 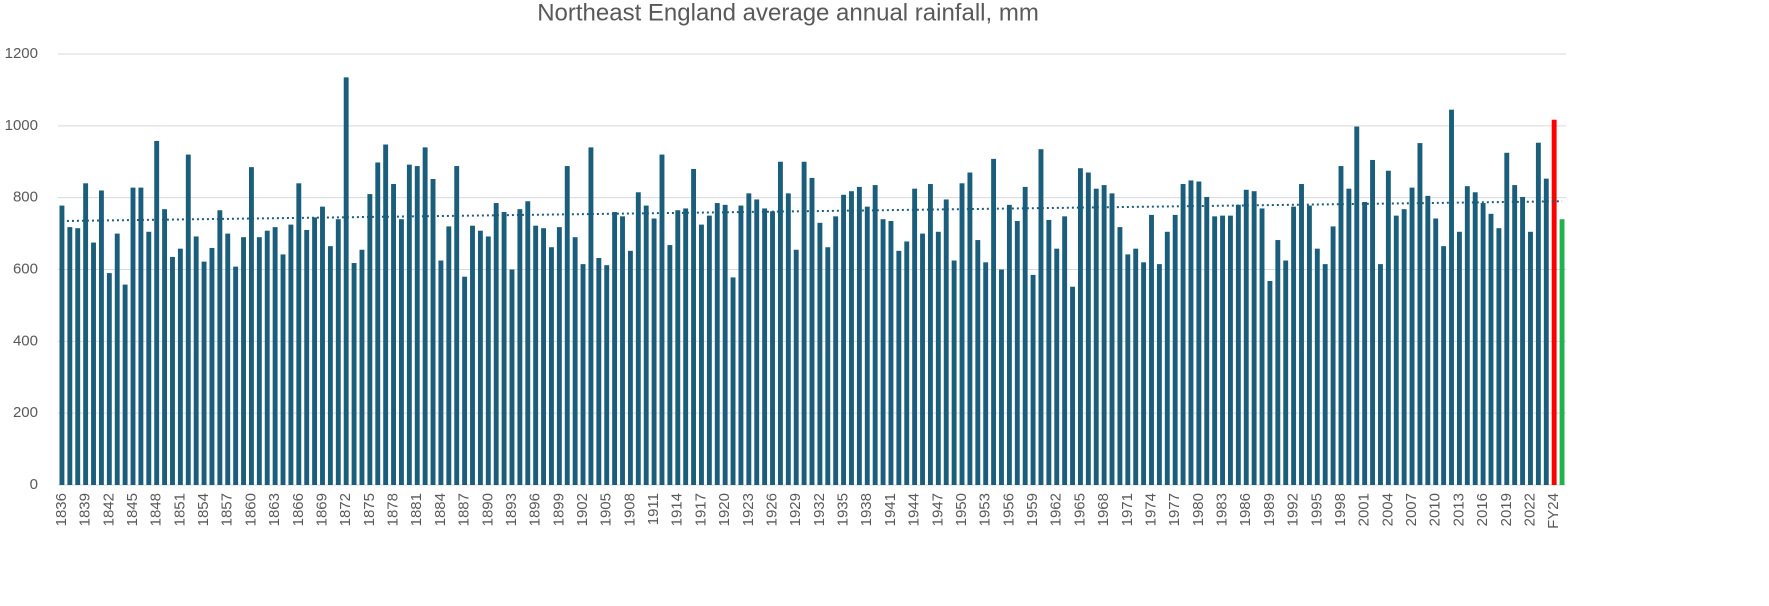 I want to click on trendline, so click(x=812, y=211).